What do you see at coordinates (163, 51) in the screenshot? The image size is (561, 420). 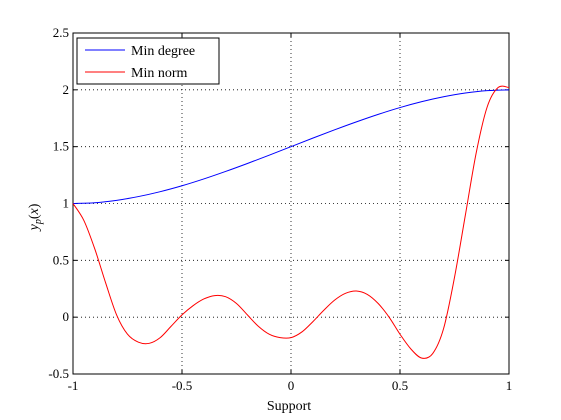 I see `legend-label-min-degree: Min degree` at bounding box center [163, 51].